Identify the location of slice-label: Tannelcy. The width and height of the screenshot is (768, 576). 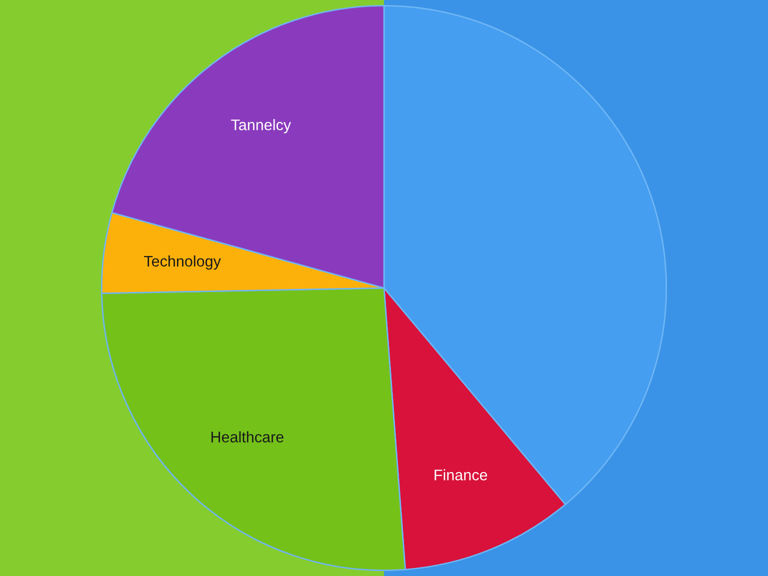
(261, 126).